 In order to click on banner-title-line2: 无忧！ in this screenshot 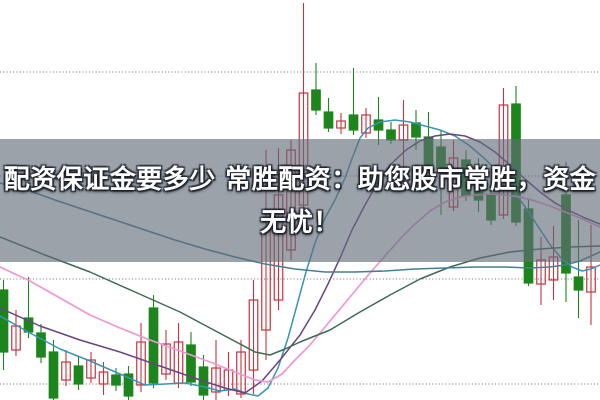, I will do `click(300, 222)`.